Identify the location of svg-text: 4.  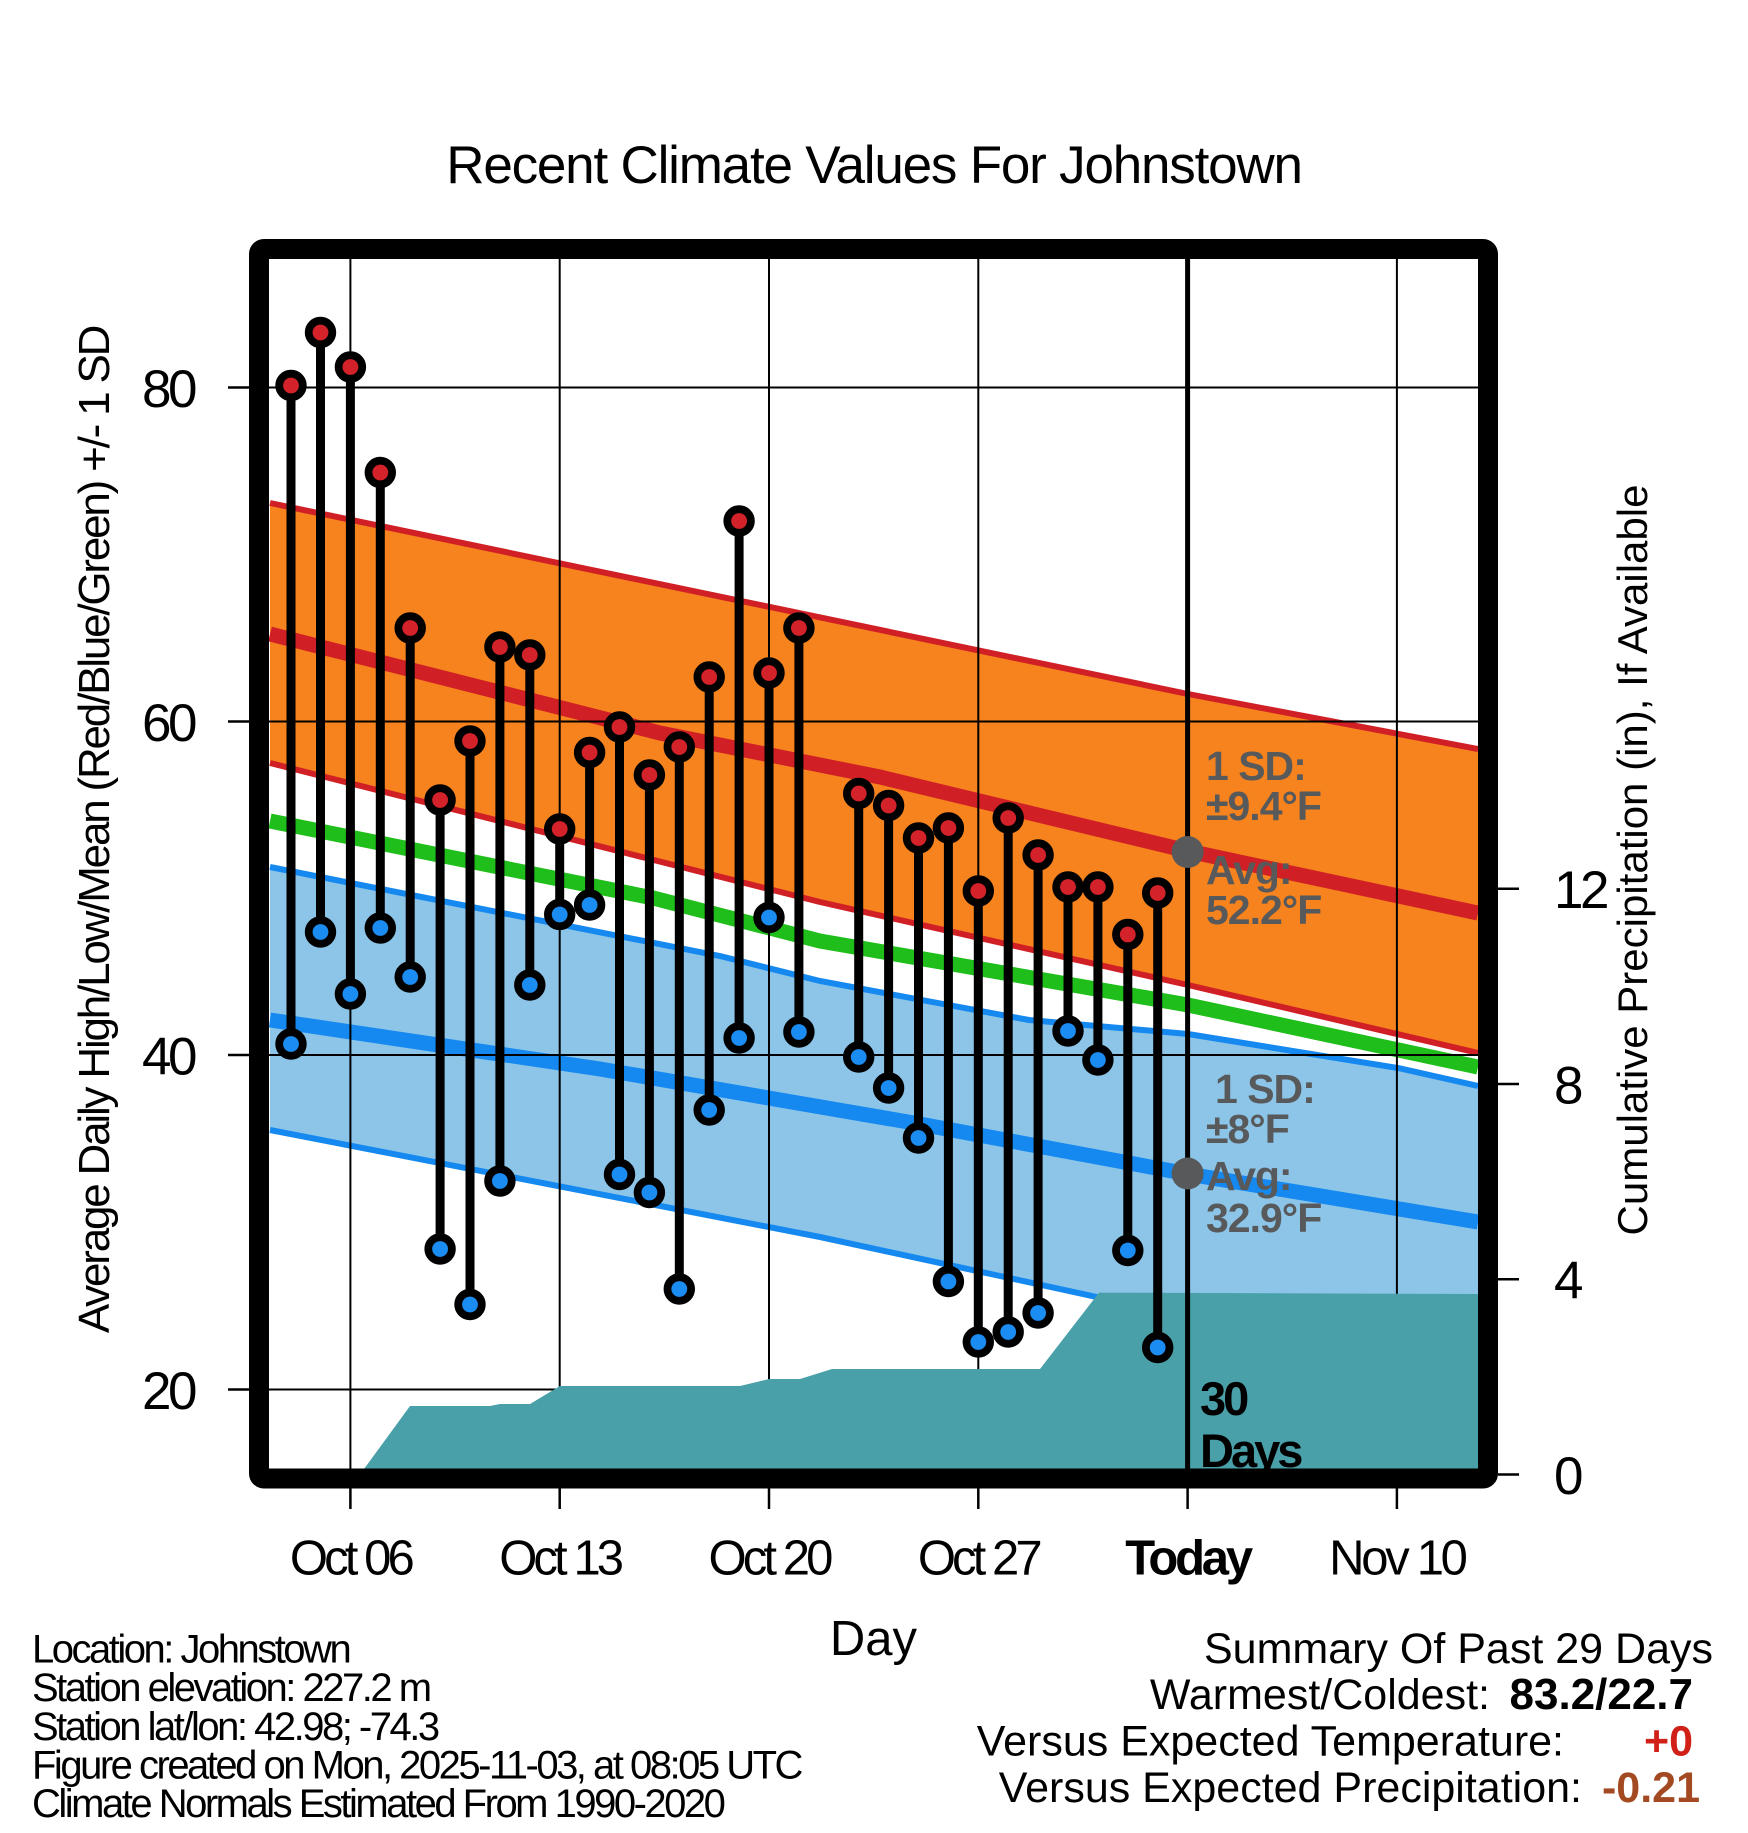
(1568, 1281).